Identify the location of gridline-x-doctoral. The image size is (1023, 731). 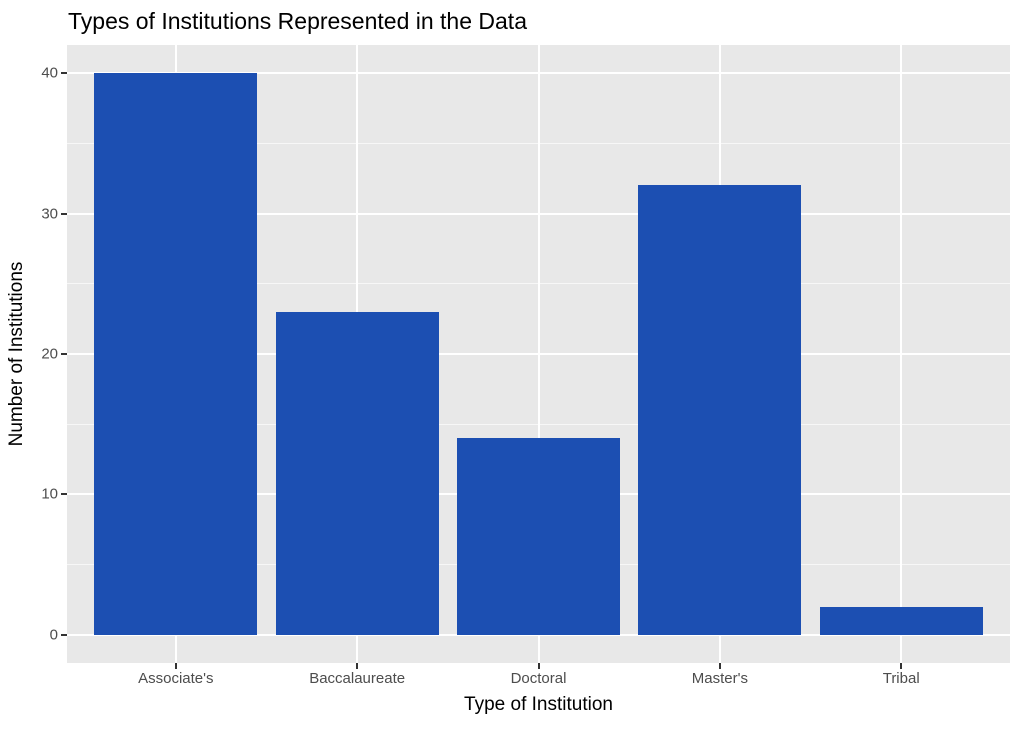
(538, 354).